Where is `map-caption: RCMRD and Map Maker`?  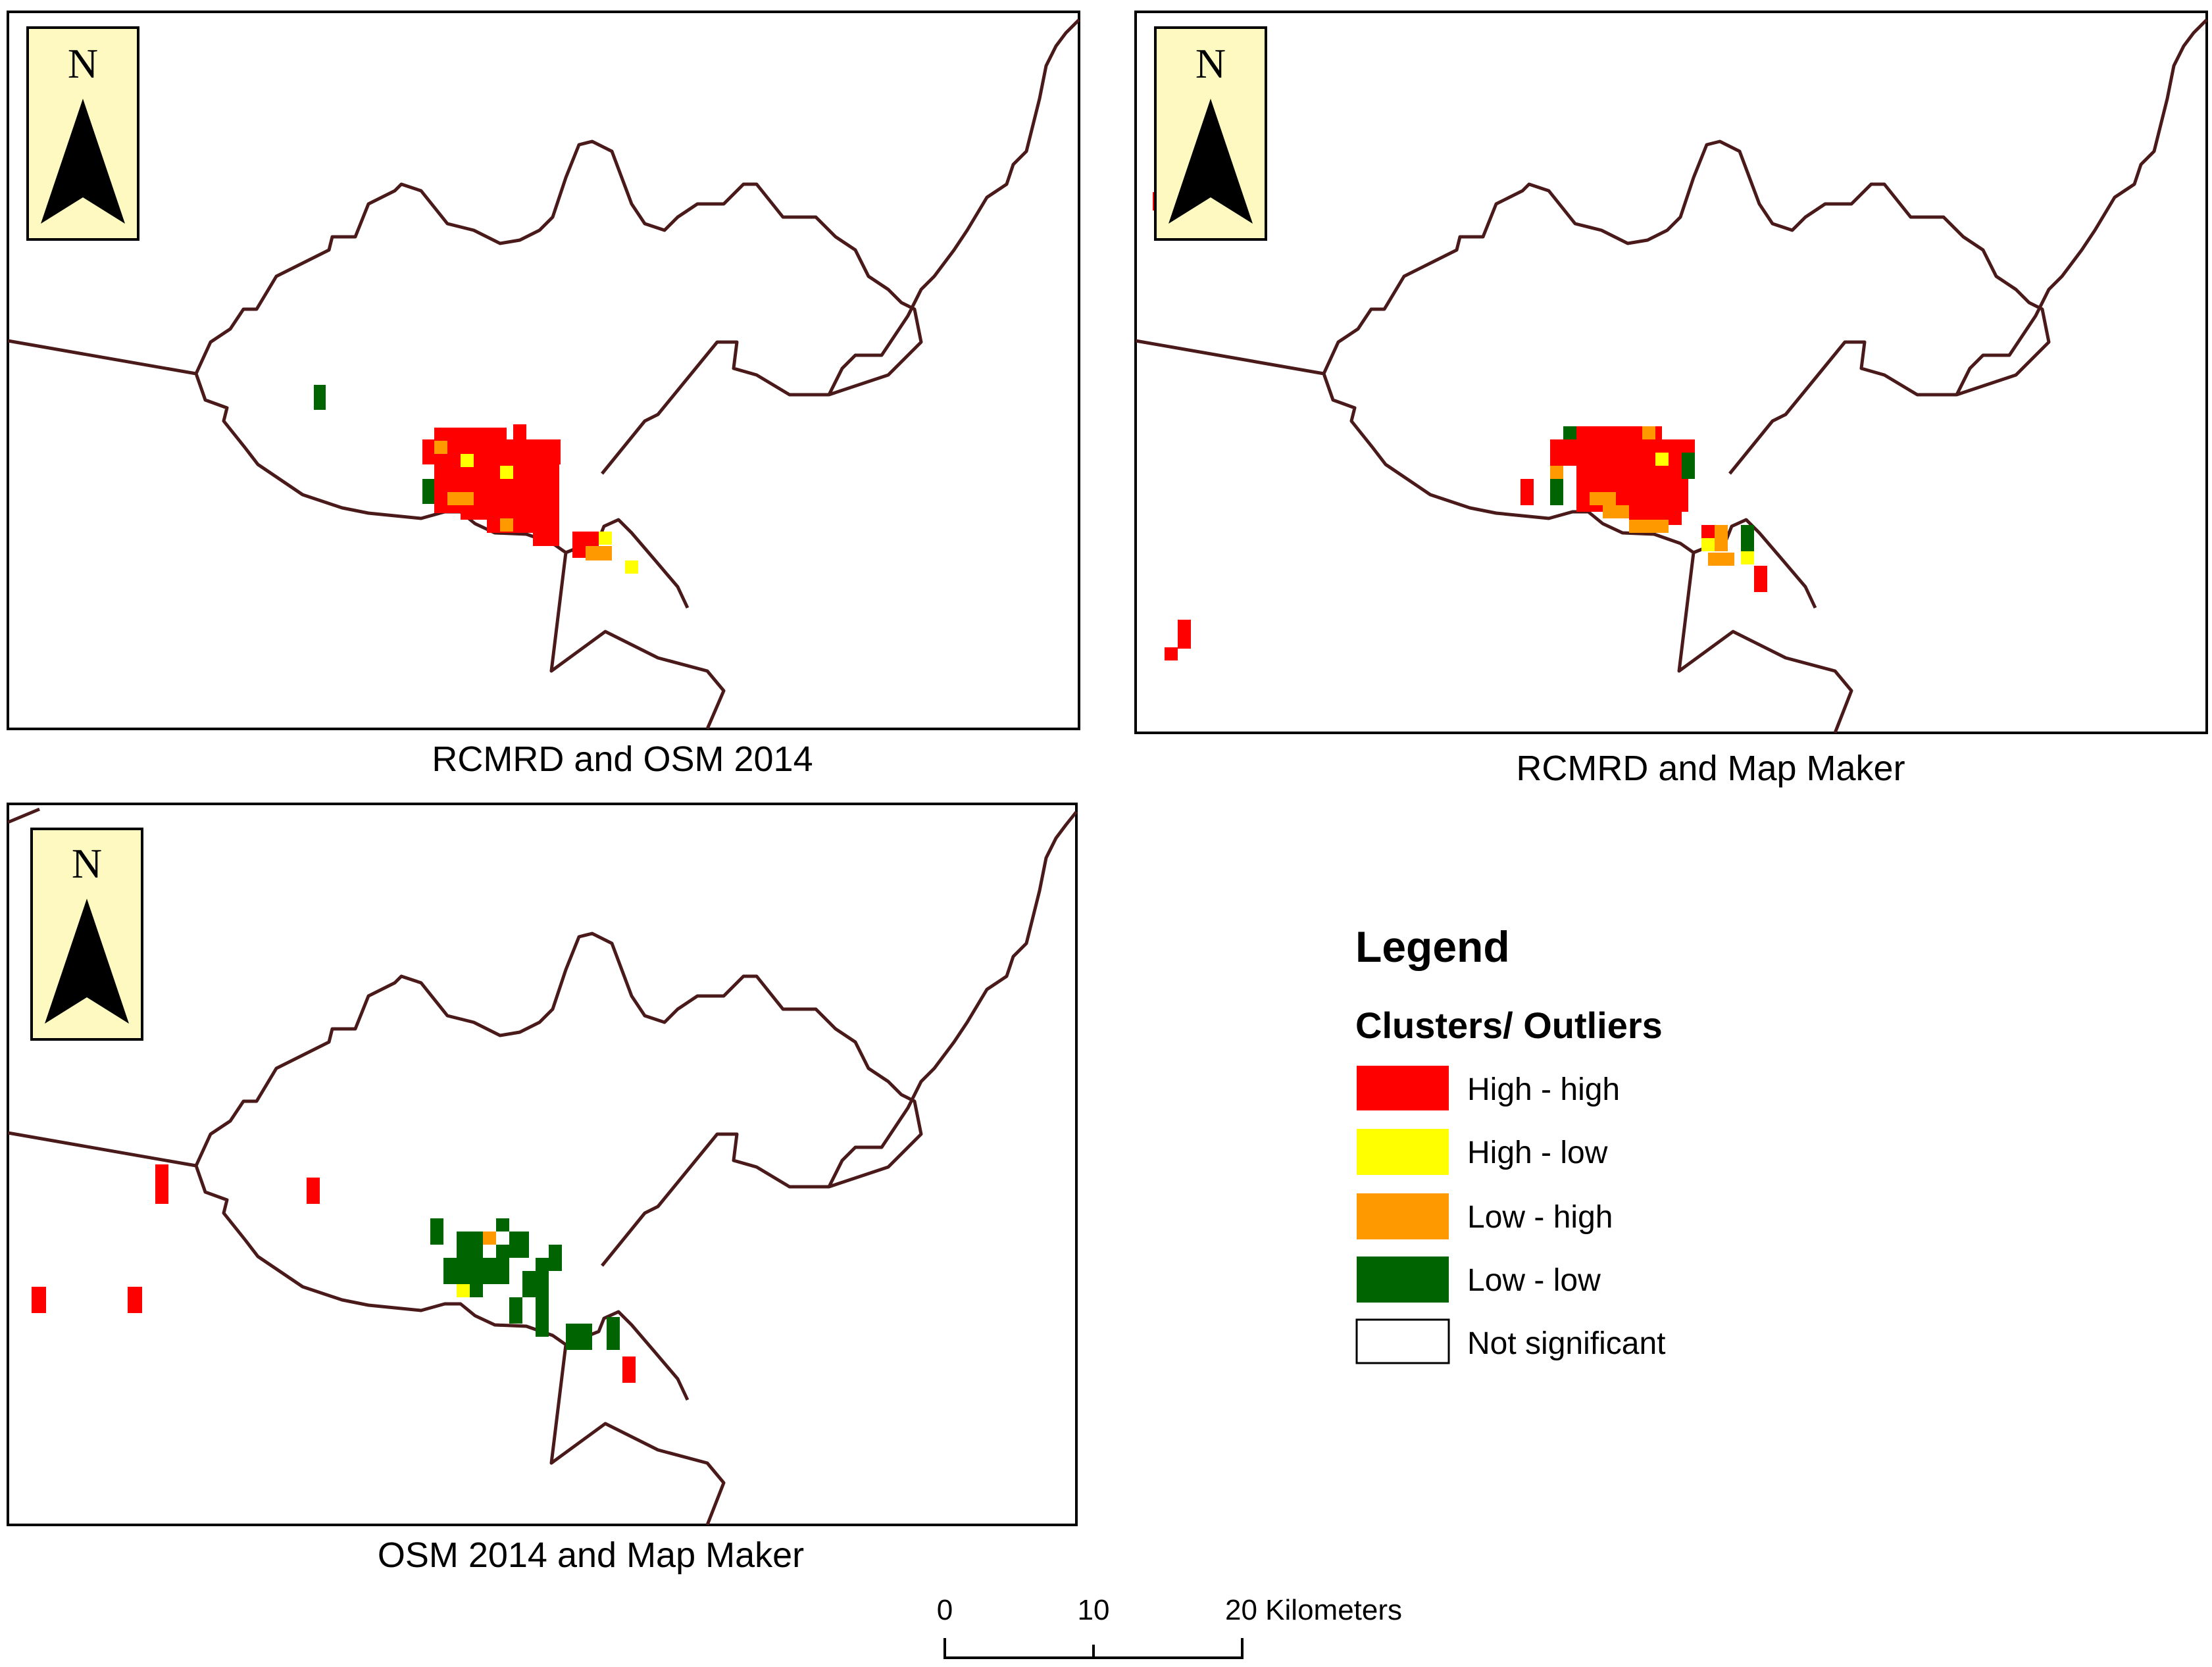
map-caption: RCMRD and Map Maker is located at coordinates (1710, 768).